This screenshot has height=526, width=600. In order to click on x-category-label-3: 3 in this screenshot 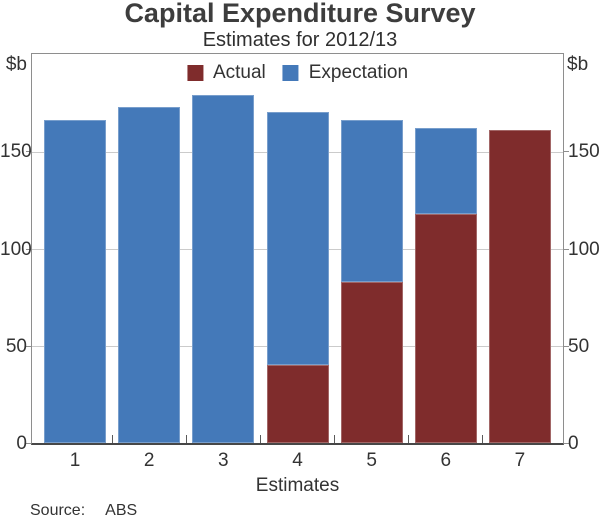, I will do `click(223, 460)`.